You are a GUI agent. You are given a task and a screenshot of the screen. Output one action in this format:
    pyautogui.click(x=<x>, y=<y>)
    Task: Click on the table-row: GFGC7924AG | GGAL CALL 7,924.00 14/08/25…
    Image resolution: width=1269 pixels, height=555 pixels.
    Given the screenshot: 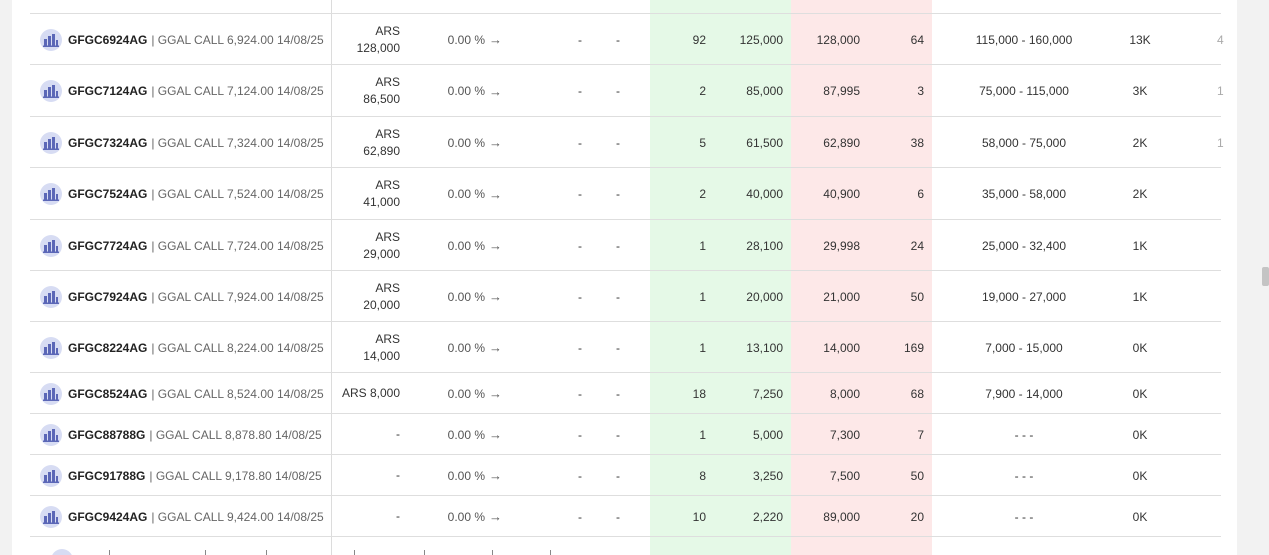 What is the action you would take?
    pyautogui.click(x=624, y=296)
    